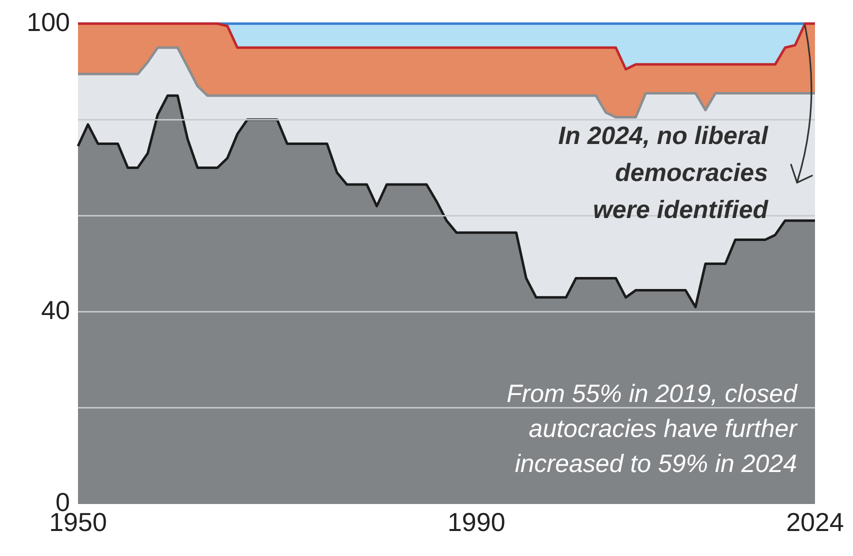 This screenshot has width=853, height=556. Describe the element at coordinates (48, 21) in the screenshot. I see `y-tick-label: 100` at that location.